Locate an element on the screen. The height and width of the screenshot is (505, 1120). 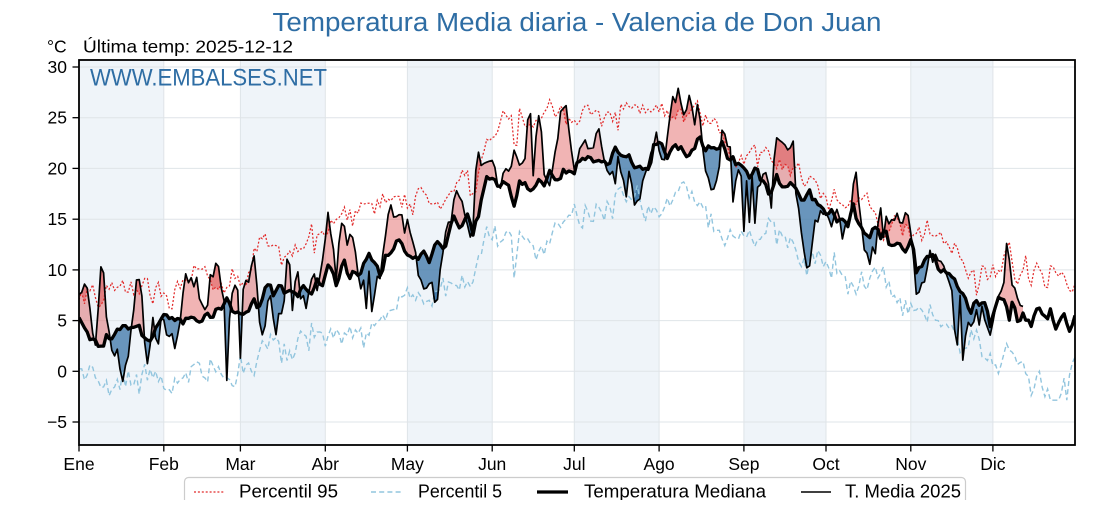
svg-text: 15 is located at coordinates (57, 219).